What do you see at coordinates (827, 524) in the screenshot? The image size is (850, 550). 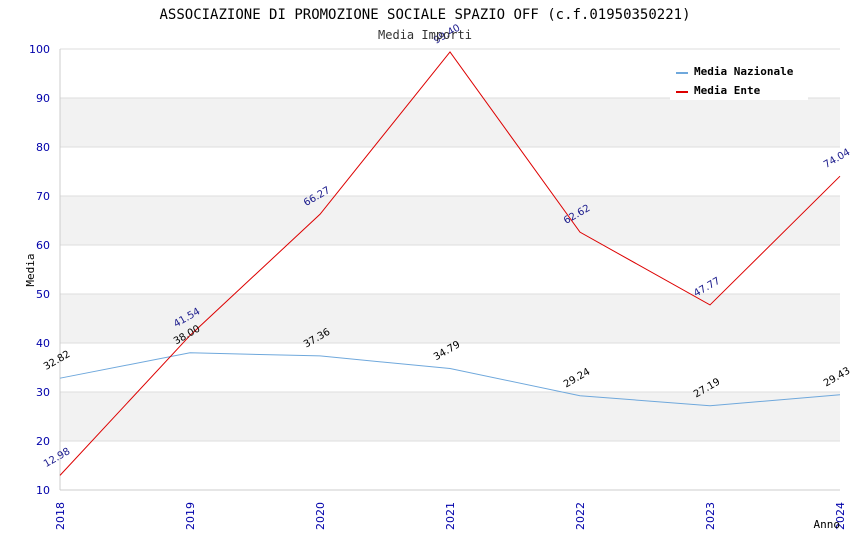 I see `x-axis-label: Anno` at bounding box center [827, 524].